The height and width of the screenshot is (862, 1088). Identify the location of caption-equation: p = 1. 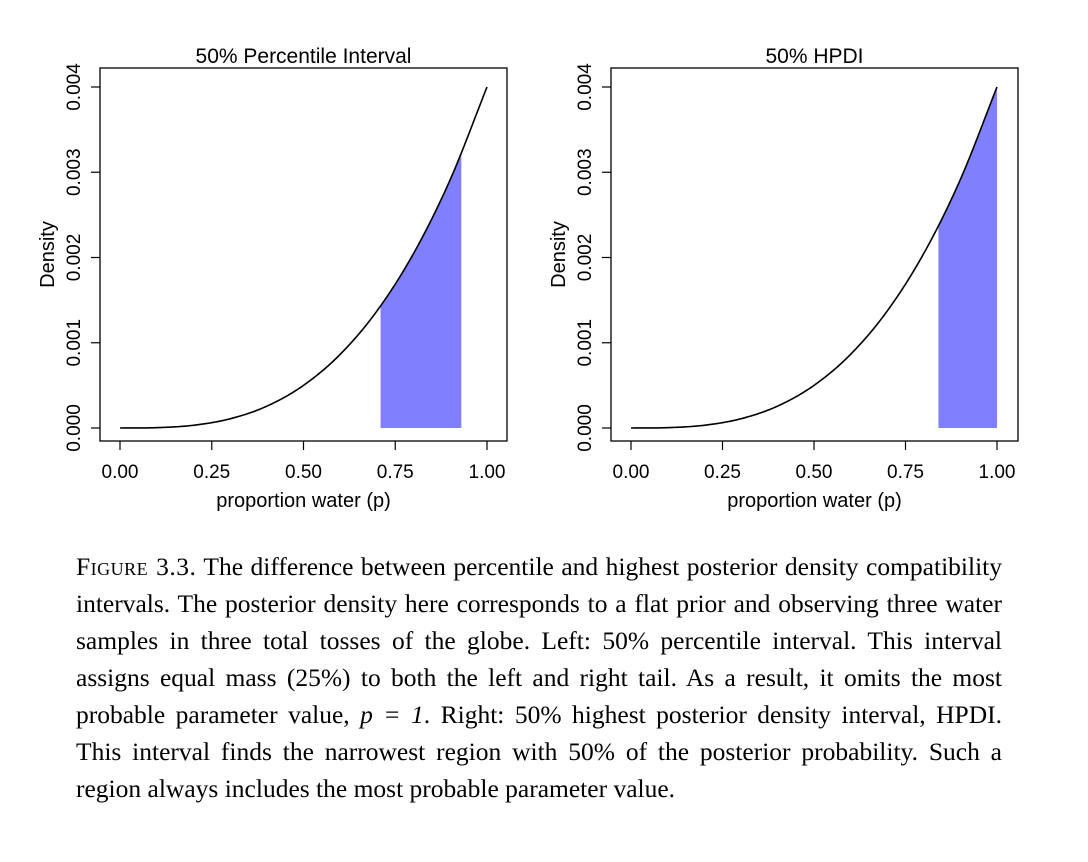
(392, 714).